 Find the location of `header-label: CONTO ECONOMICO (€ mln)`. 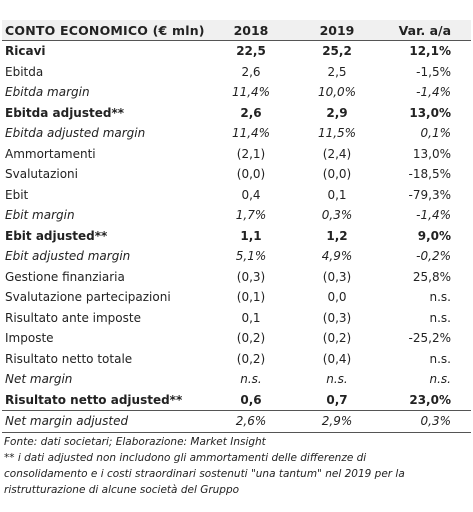

header-label: CONTO ECONOMICO (€ mln) is located at coordinates (105, 30).